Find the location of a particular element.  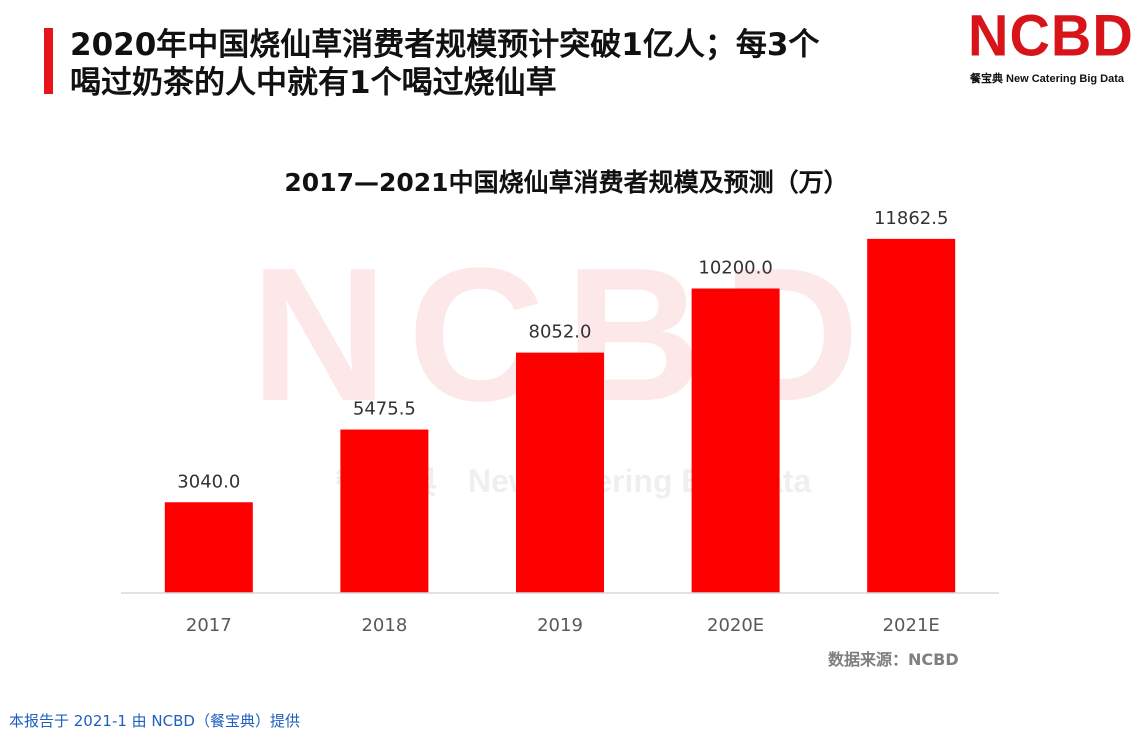

data-label-2018: 5475.5 is located at coordinates (384, 409).